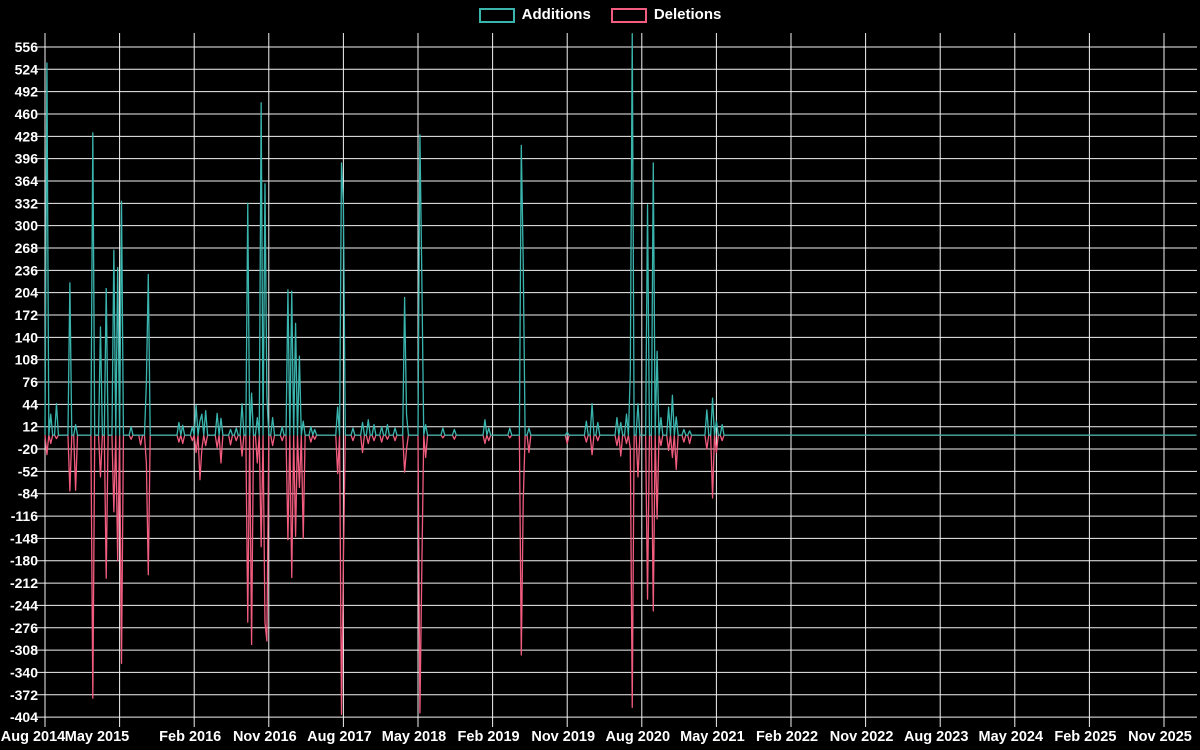  What do you see at coordinates (27, 360) in the screenshot?
I see `y-tick-label: 108` at bounding box center [27, 360].